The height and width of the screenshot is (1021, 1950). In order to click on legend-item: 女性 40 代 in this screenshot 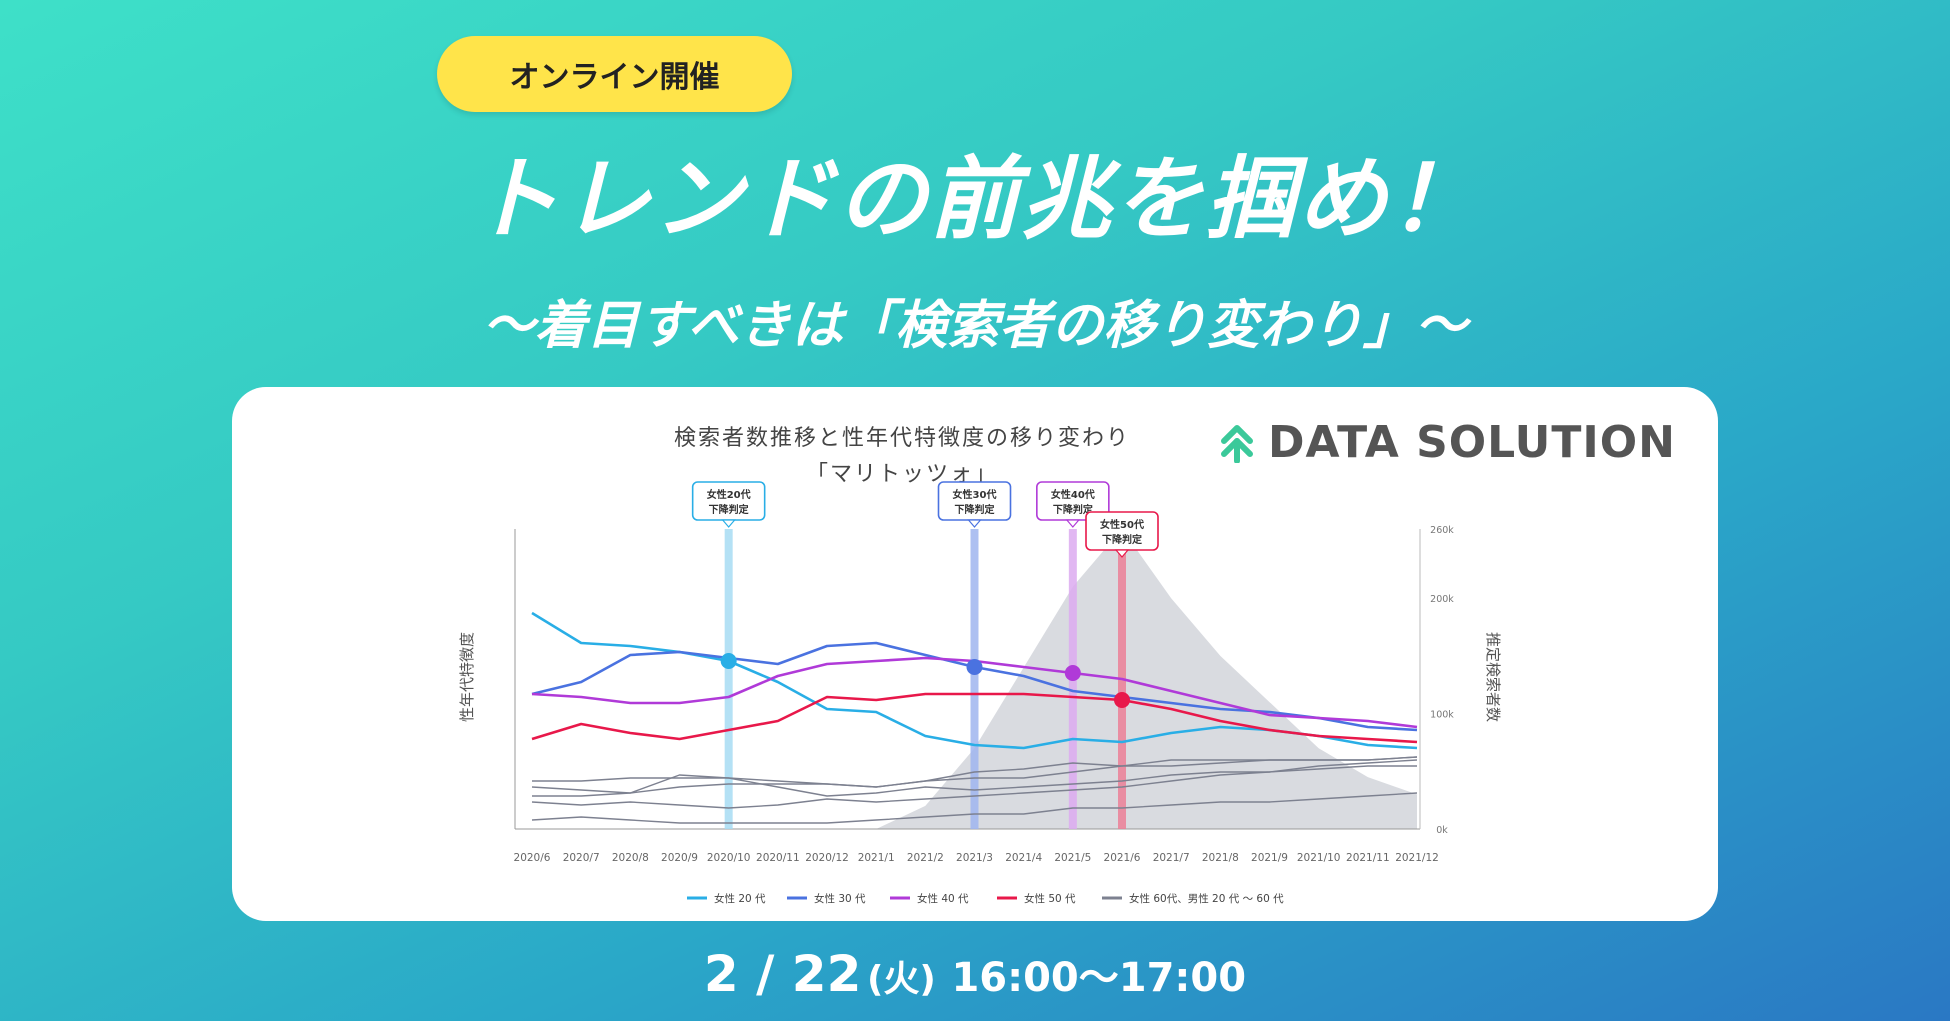, I will do `click(929, 898)`.